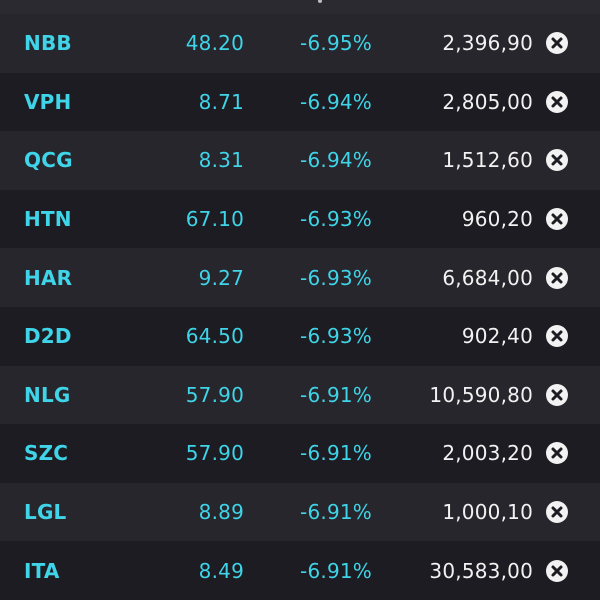 This screenshot has width=600, height=600. I want to click on stock-symbol: LGL, so click(45, 512).